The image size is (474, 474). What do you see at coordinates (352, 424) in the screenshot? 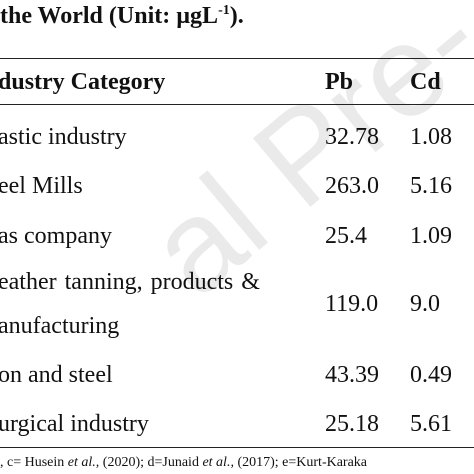
I see `cell-number: 25.18` at bounding box center [352, 424].